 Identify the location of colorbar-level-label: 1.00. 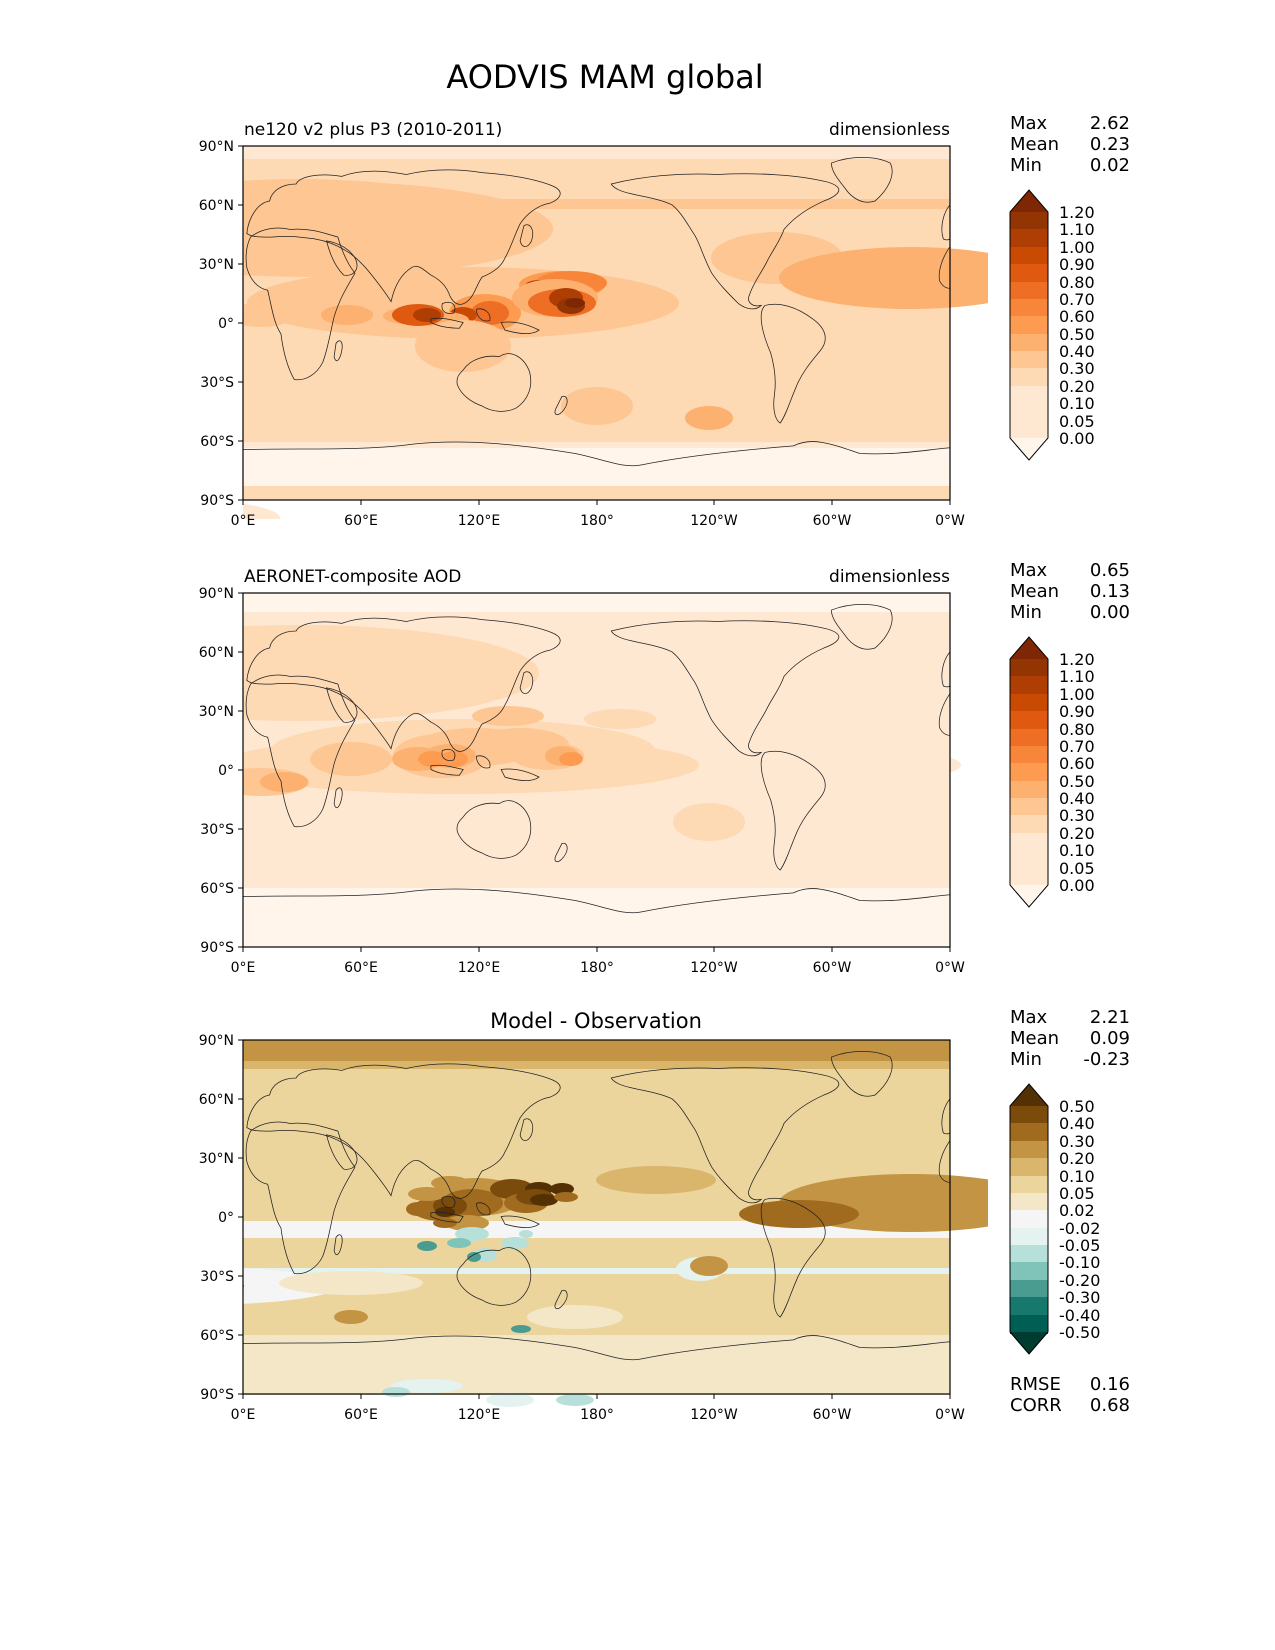
(1077, 694).